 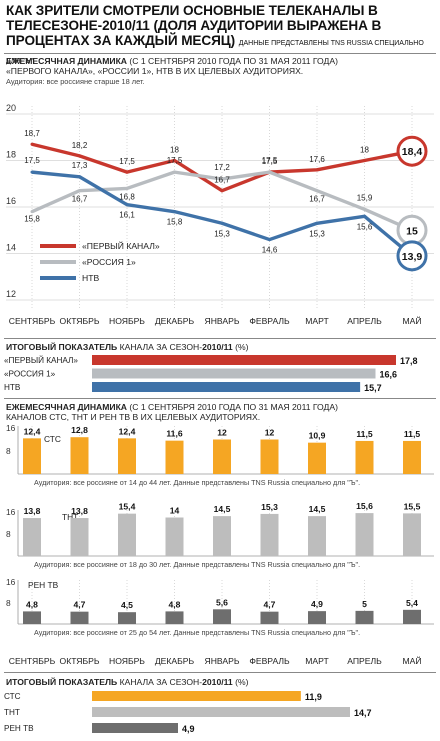 I want to click on section3-heading-bold: Ежемесячная динамика, so click(x=67, y=407).